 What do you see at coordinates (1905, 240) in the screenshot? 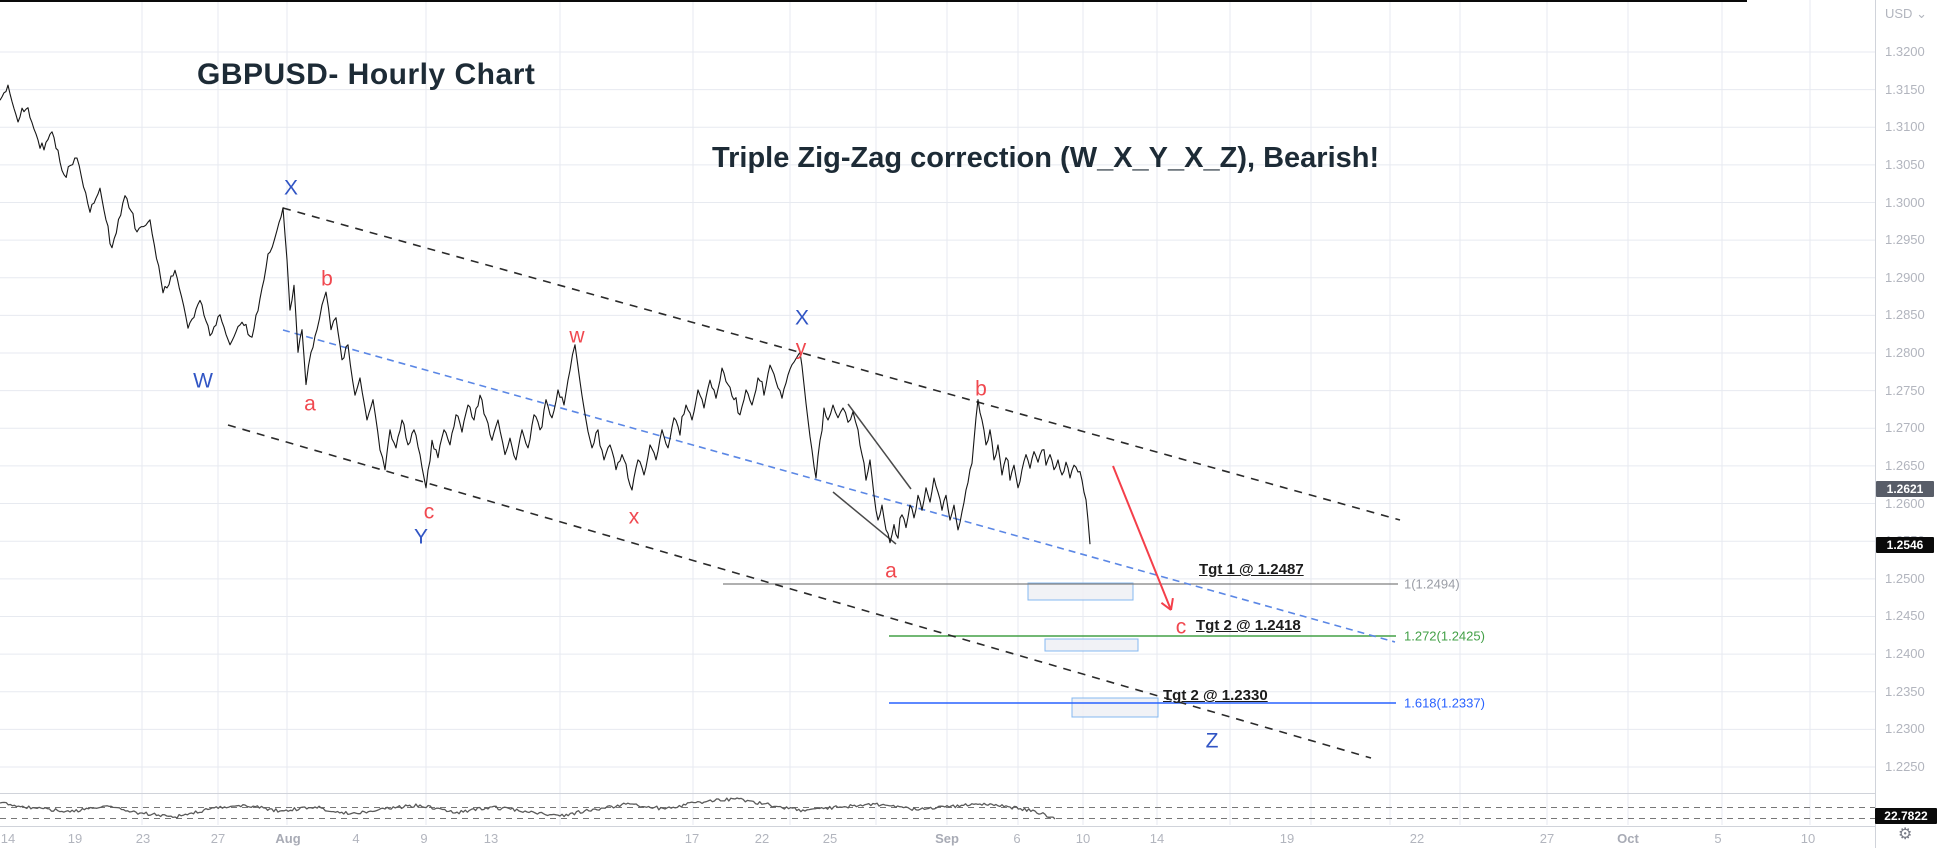
I see `price-tick-label: 1.2950` at bounding box center [1905, 240].